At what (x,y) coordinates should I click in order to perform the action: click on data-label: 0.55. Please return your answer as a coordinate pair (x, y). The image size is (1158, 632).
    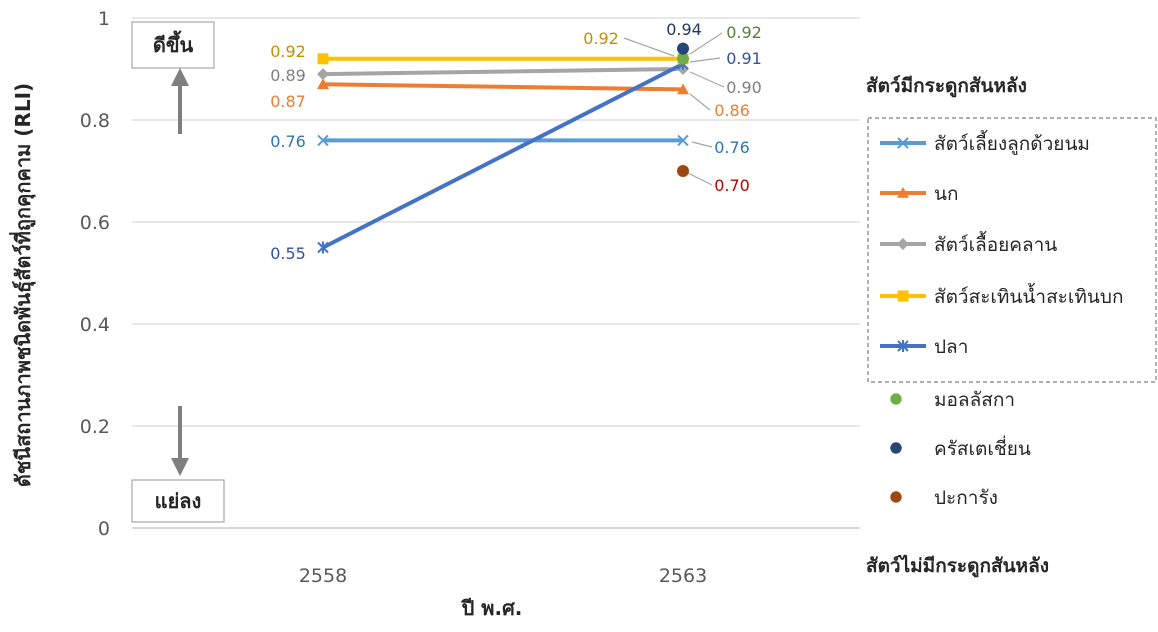
    Looking at the image, I should click on (288, 253).